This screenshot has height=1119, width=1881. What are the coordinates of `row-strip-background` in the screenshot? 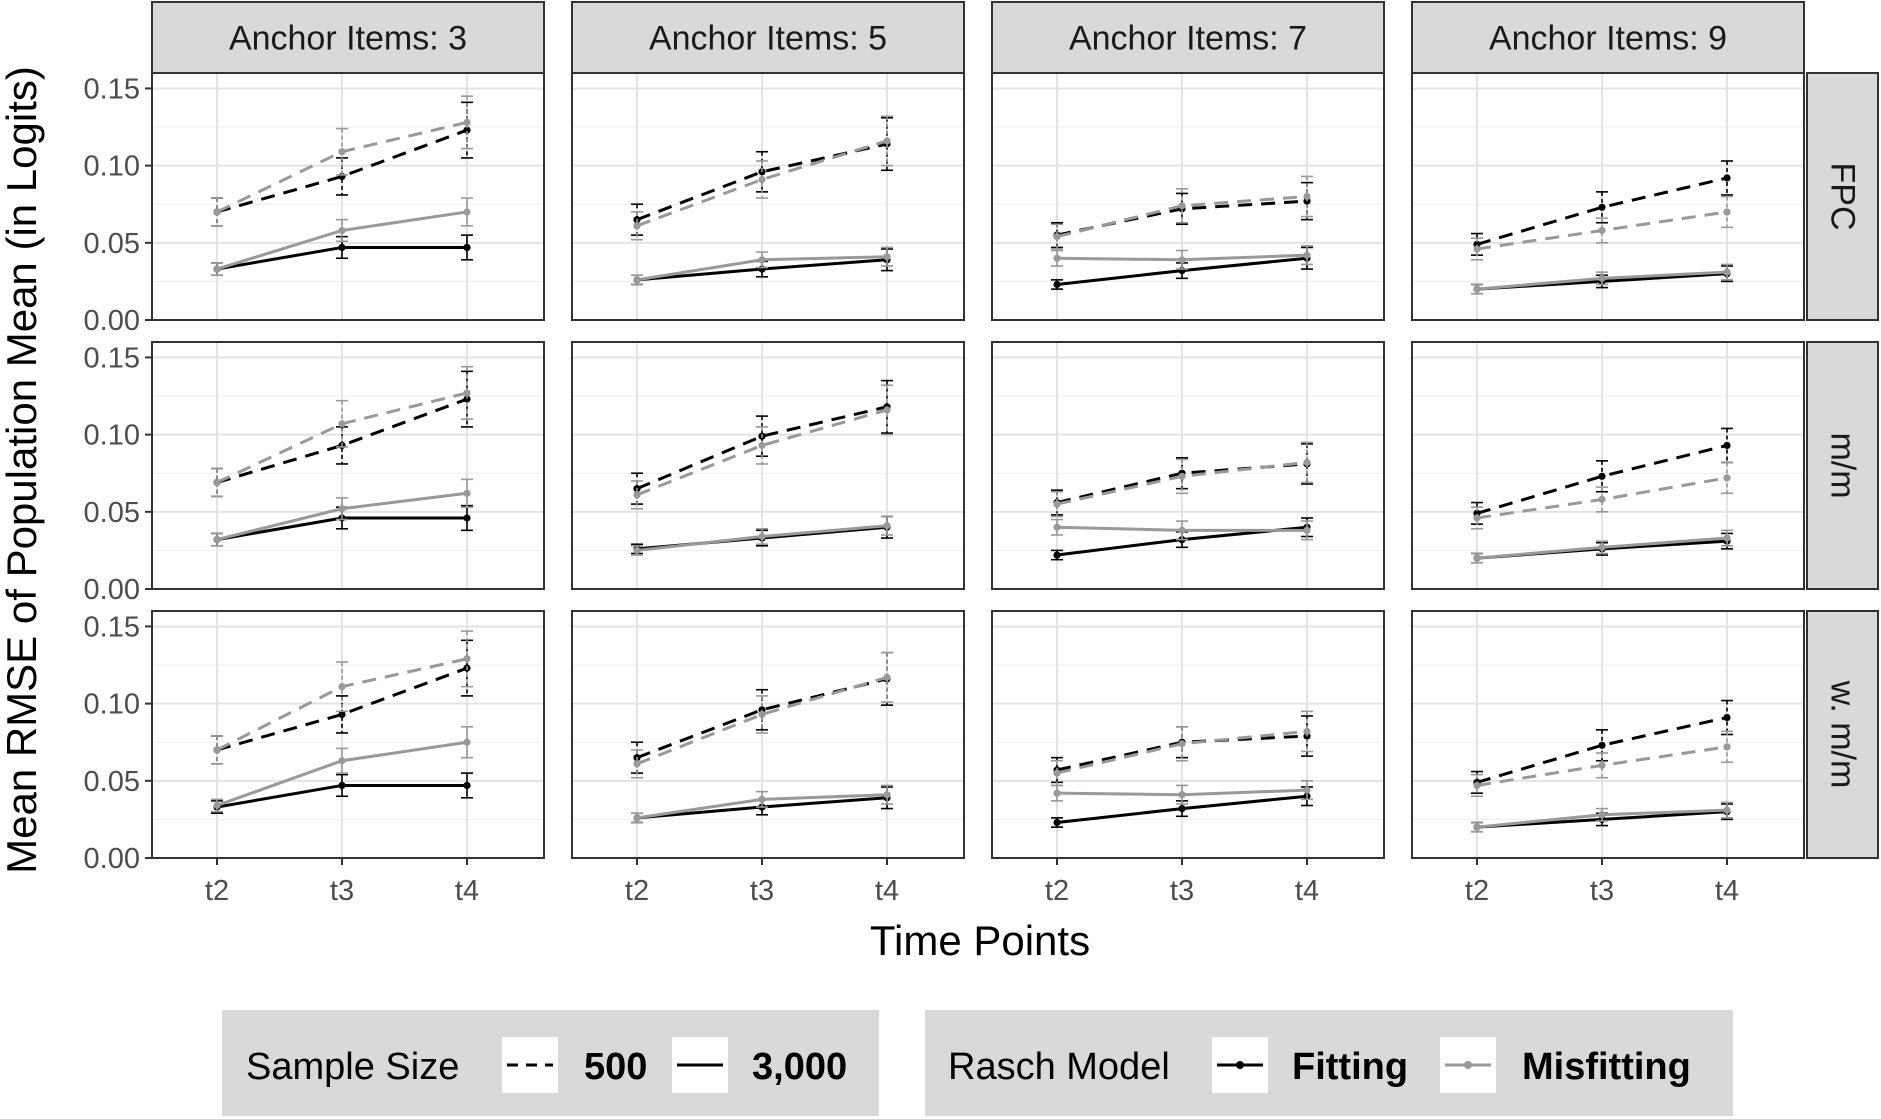 It's located at (1842, 196).